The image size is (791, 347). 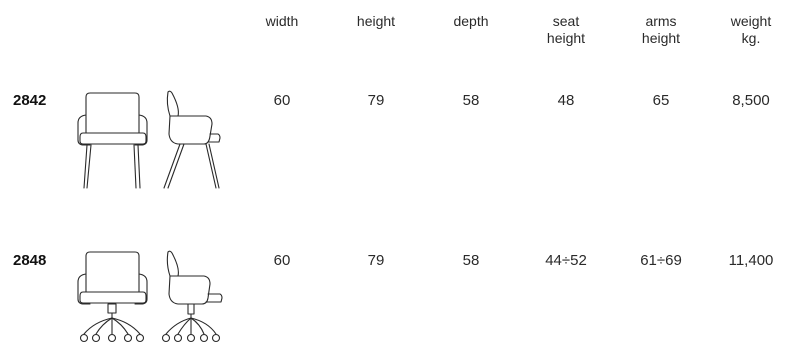 What do you see at coordinates (282, 100) in the screenshot?
I see `row-2842-width: 60` at bounding box center [282, 100].